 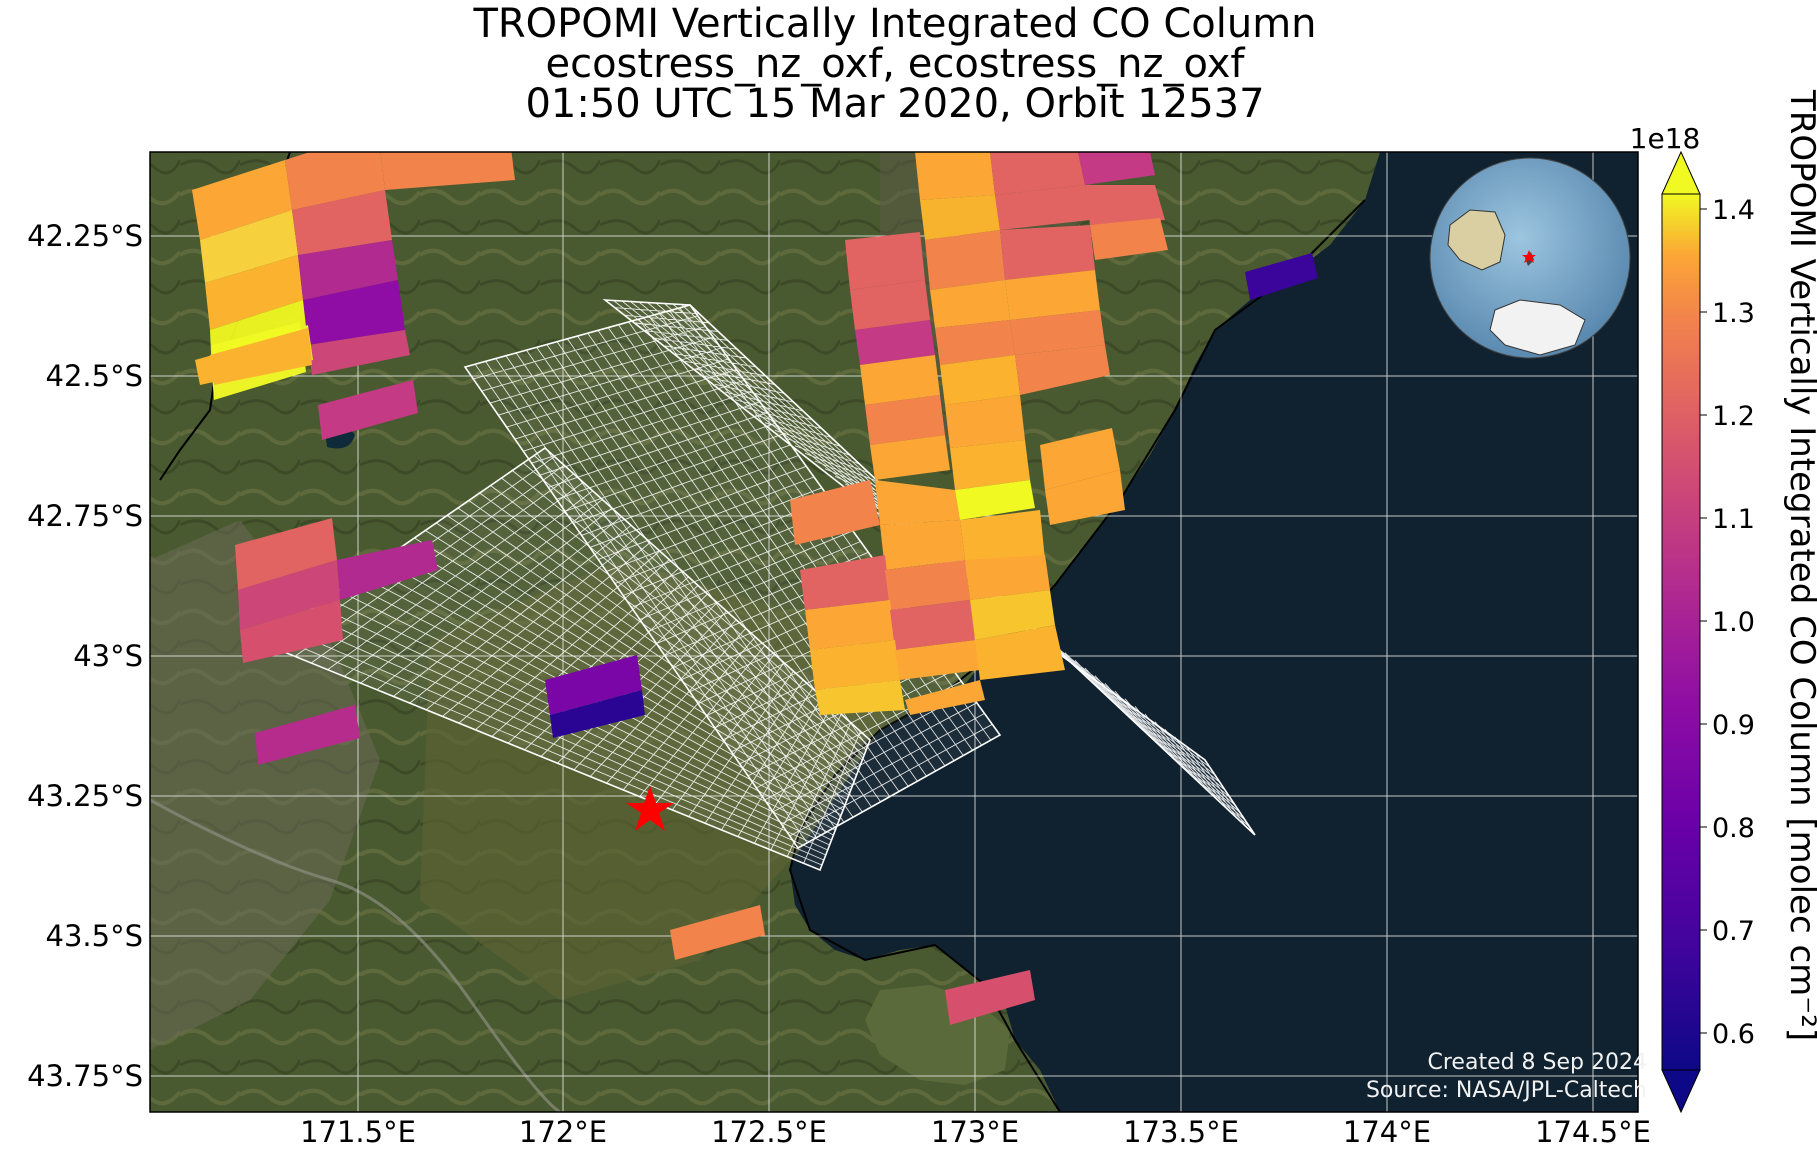 What do you see at coordinates (1733, 210) in the screenshot?
I see `cb-tick: 1.4` at bounding box center [1733, 210].